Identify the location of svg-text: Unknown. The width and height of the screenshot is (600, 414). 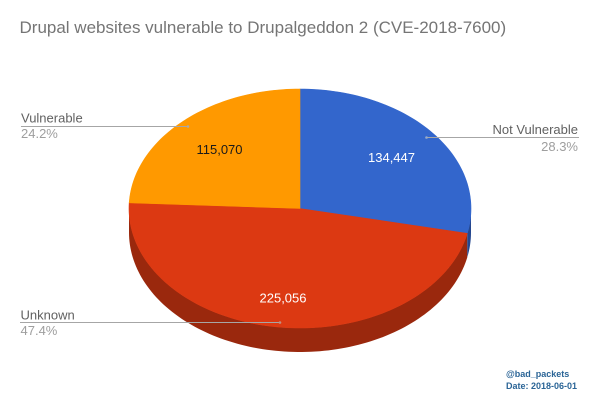
(48, 315).